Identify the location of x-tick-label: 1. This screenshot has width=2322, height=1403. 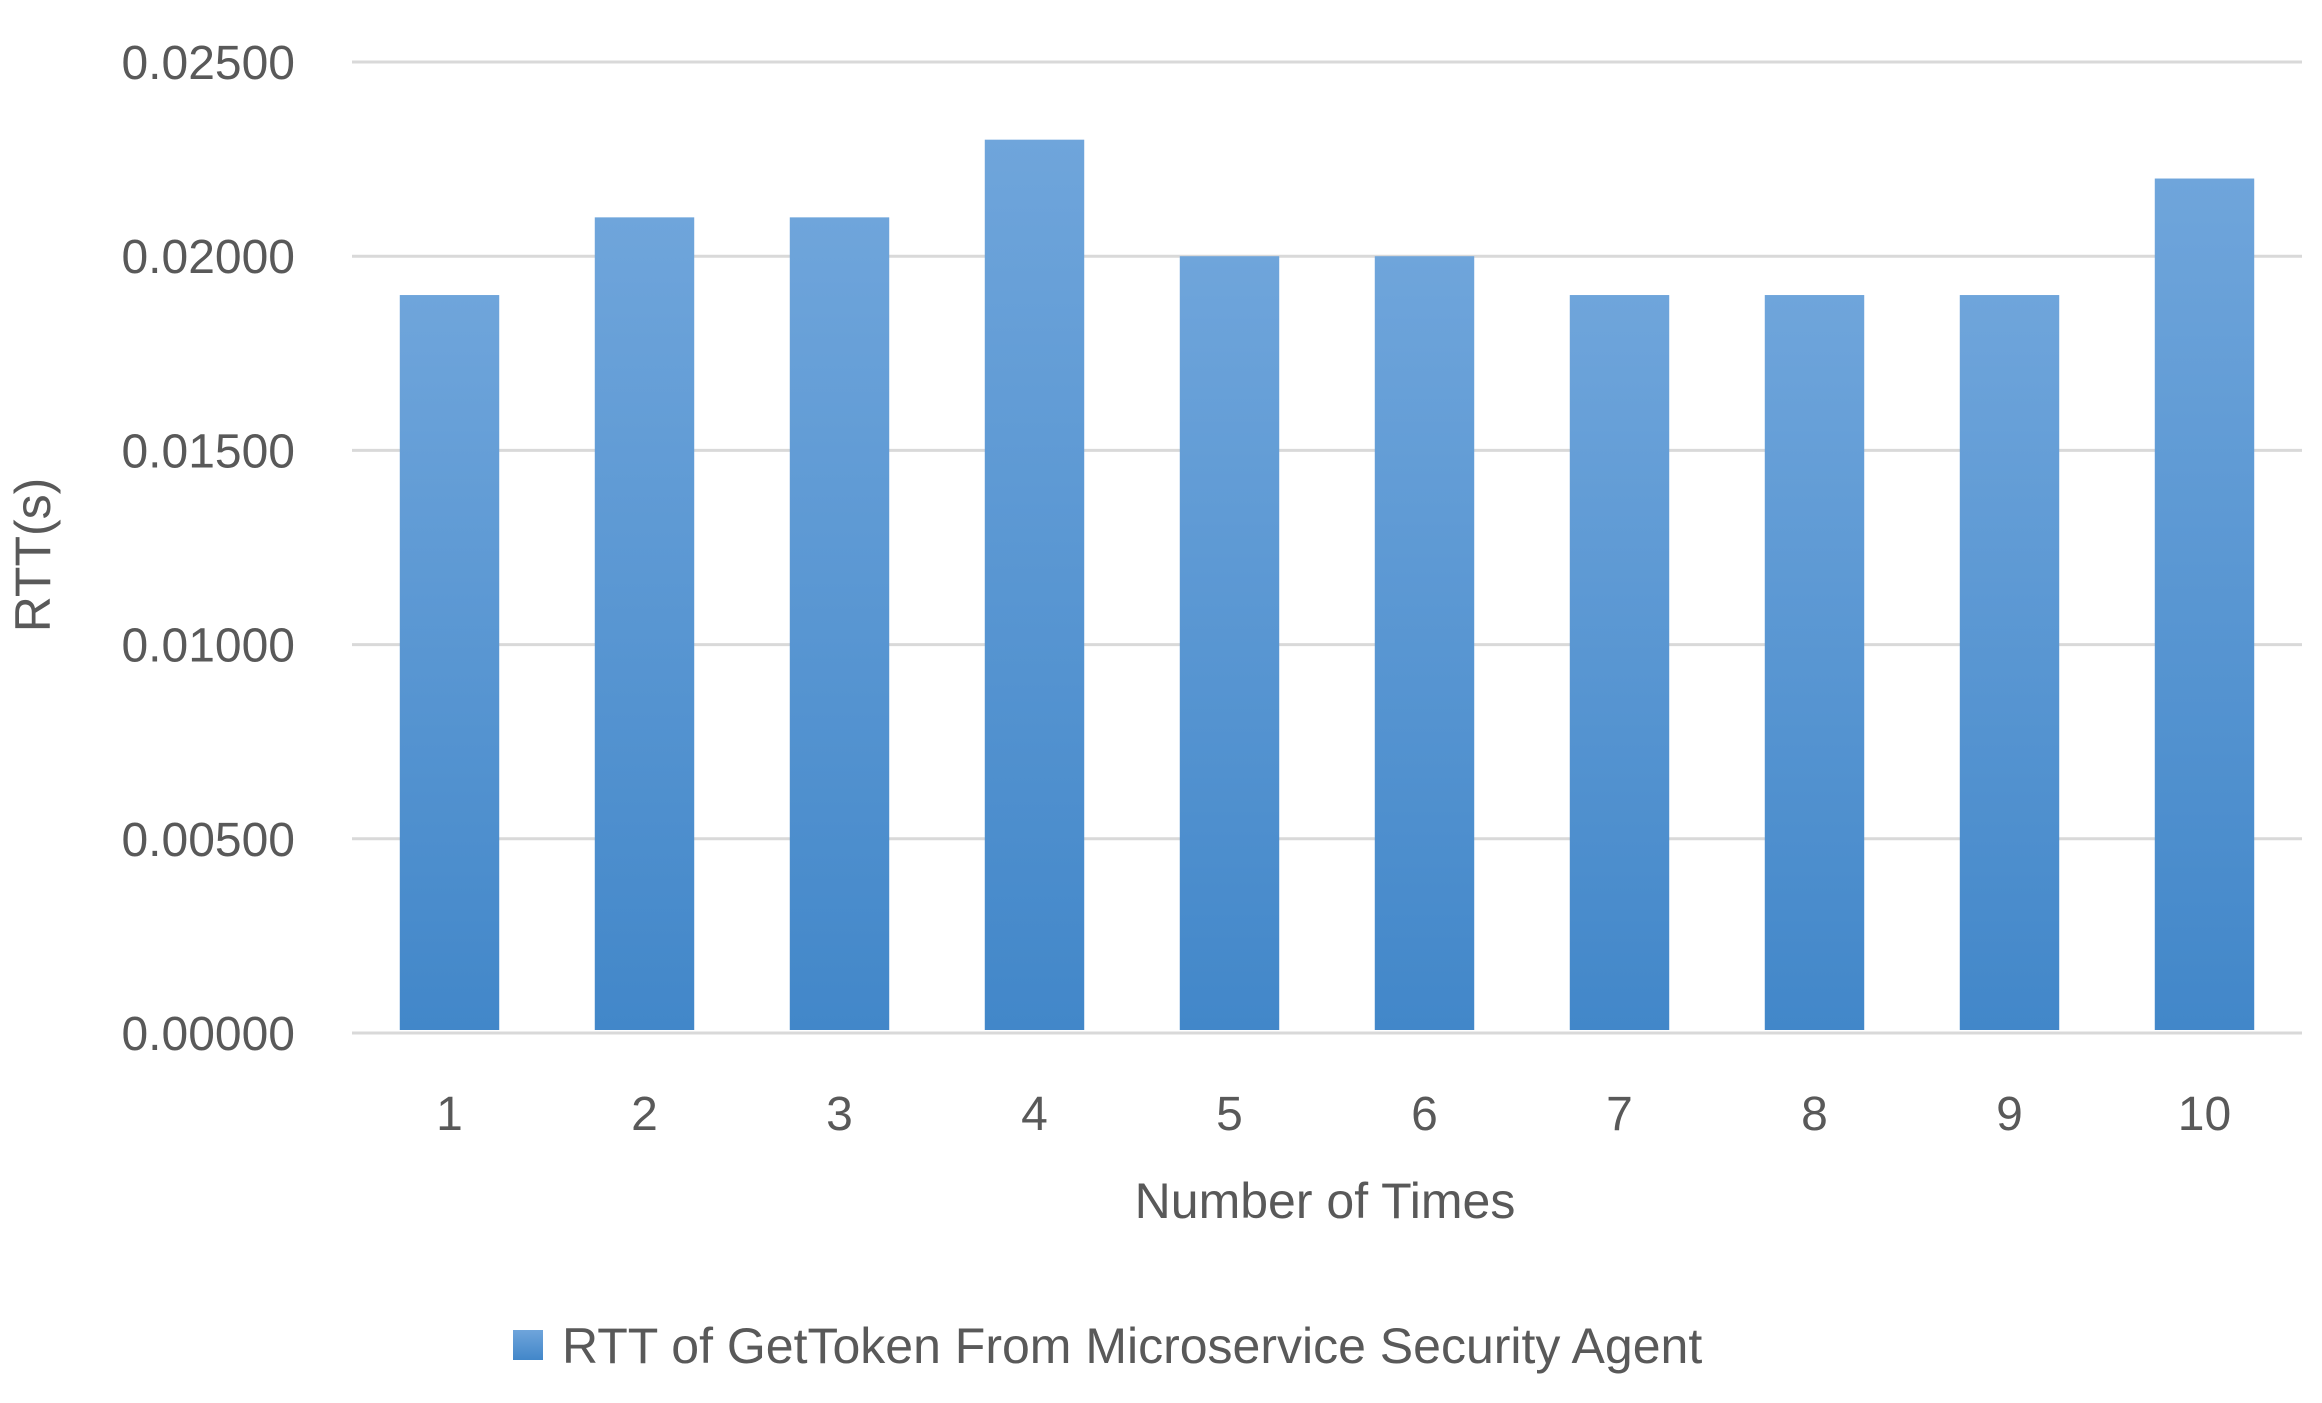
(449, 1114).